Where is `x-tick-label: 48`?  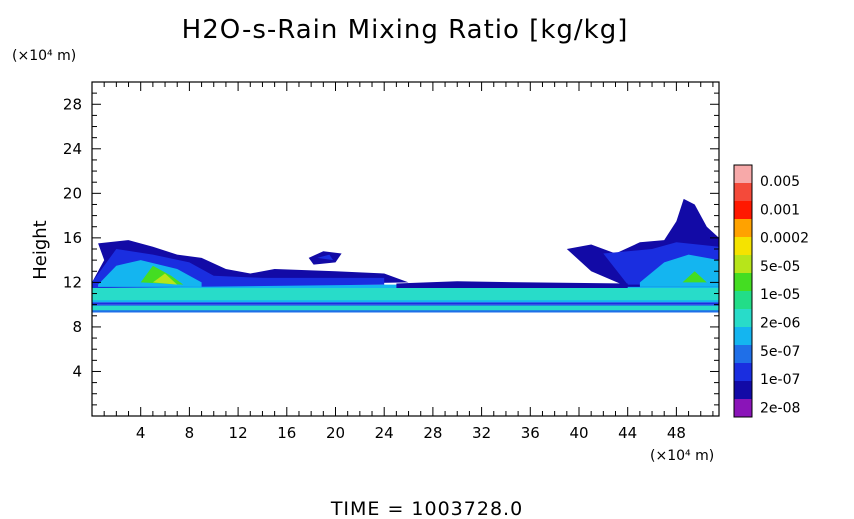 x-tick-label: 48 is located at coordinates (676, 433).